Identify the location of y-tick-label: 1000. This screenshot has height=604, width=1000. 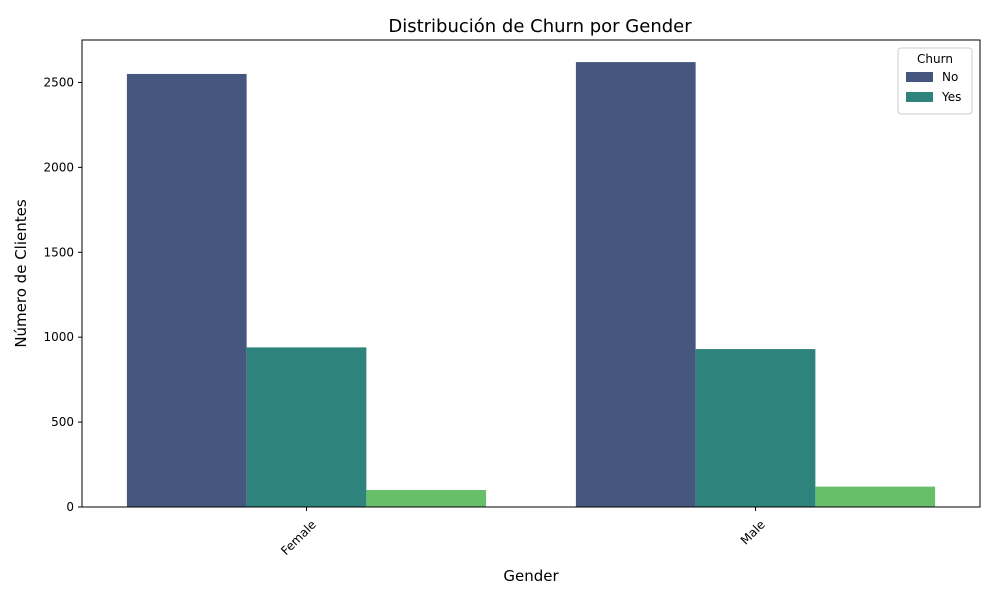
(58, 337).